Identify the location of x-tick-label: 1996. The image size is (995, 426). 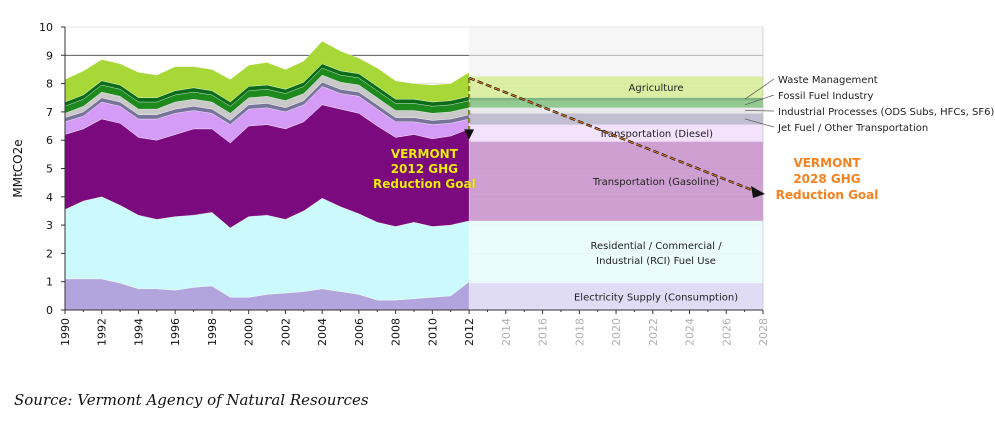
(175, 332).